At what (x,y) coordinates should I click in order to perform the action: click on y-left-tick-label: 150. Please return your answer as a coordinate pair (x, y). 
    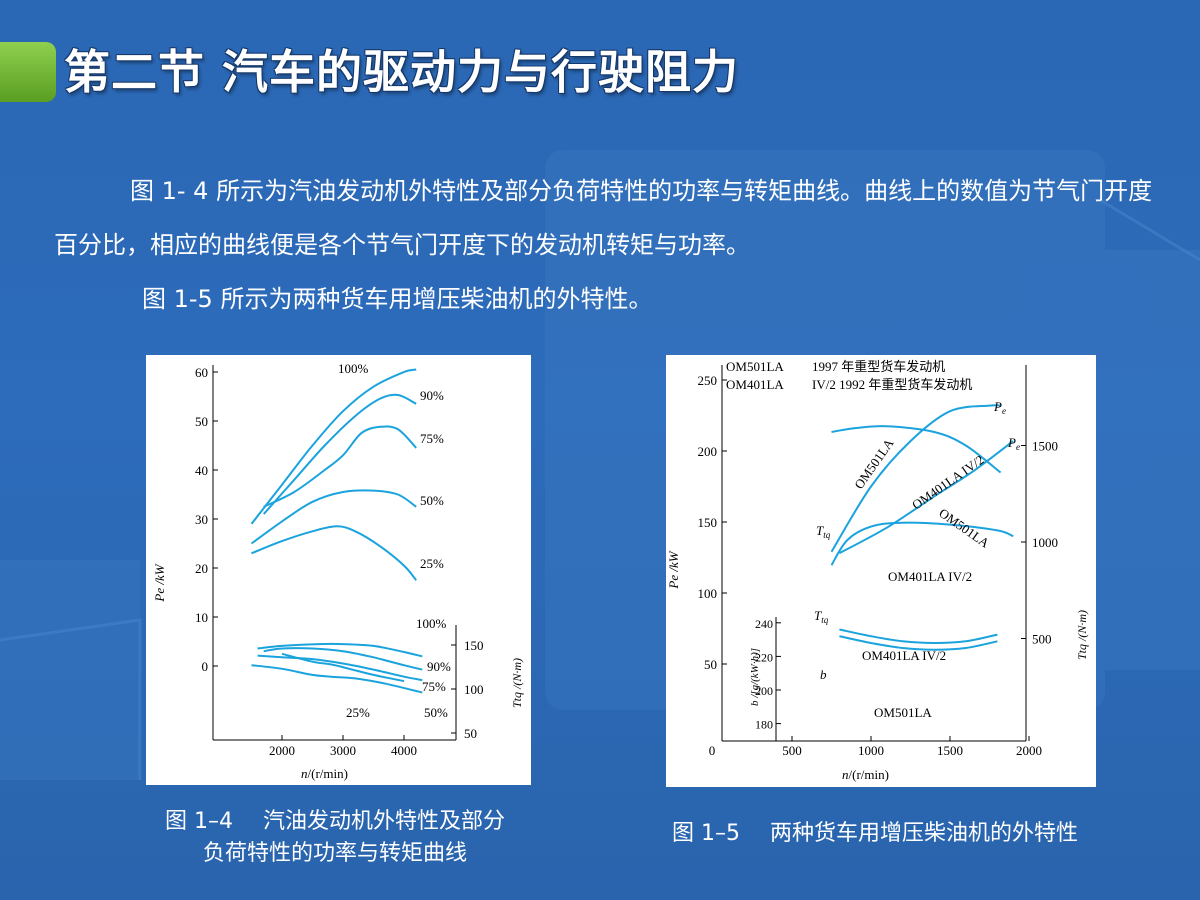
    Looking at the image, I should click on (708, 522).